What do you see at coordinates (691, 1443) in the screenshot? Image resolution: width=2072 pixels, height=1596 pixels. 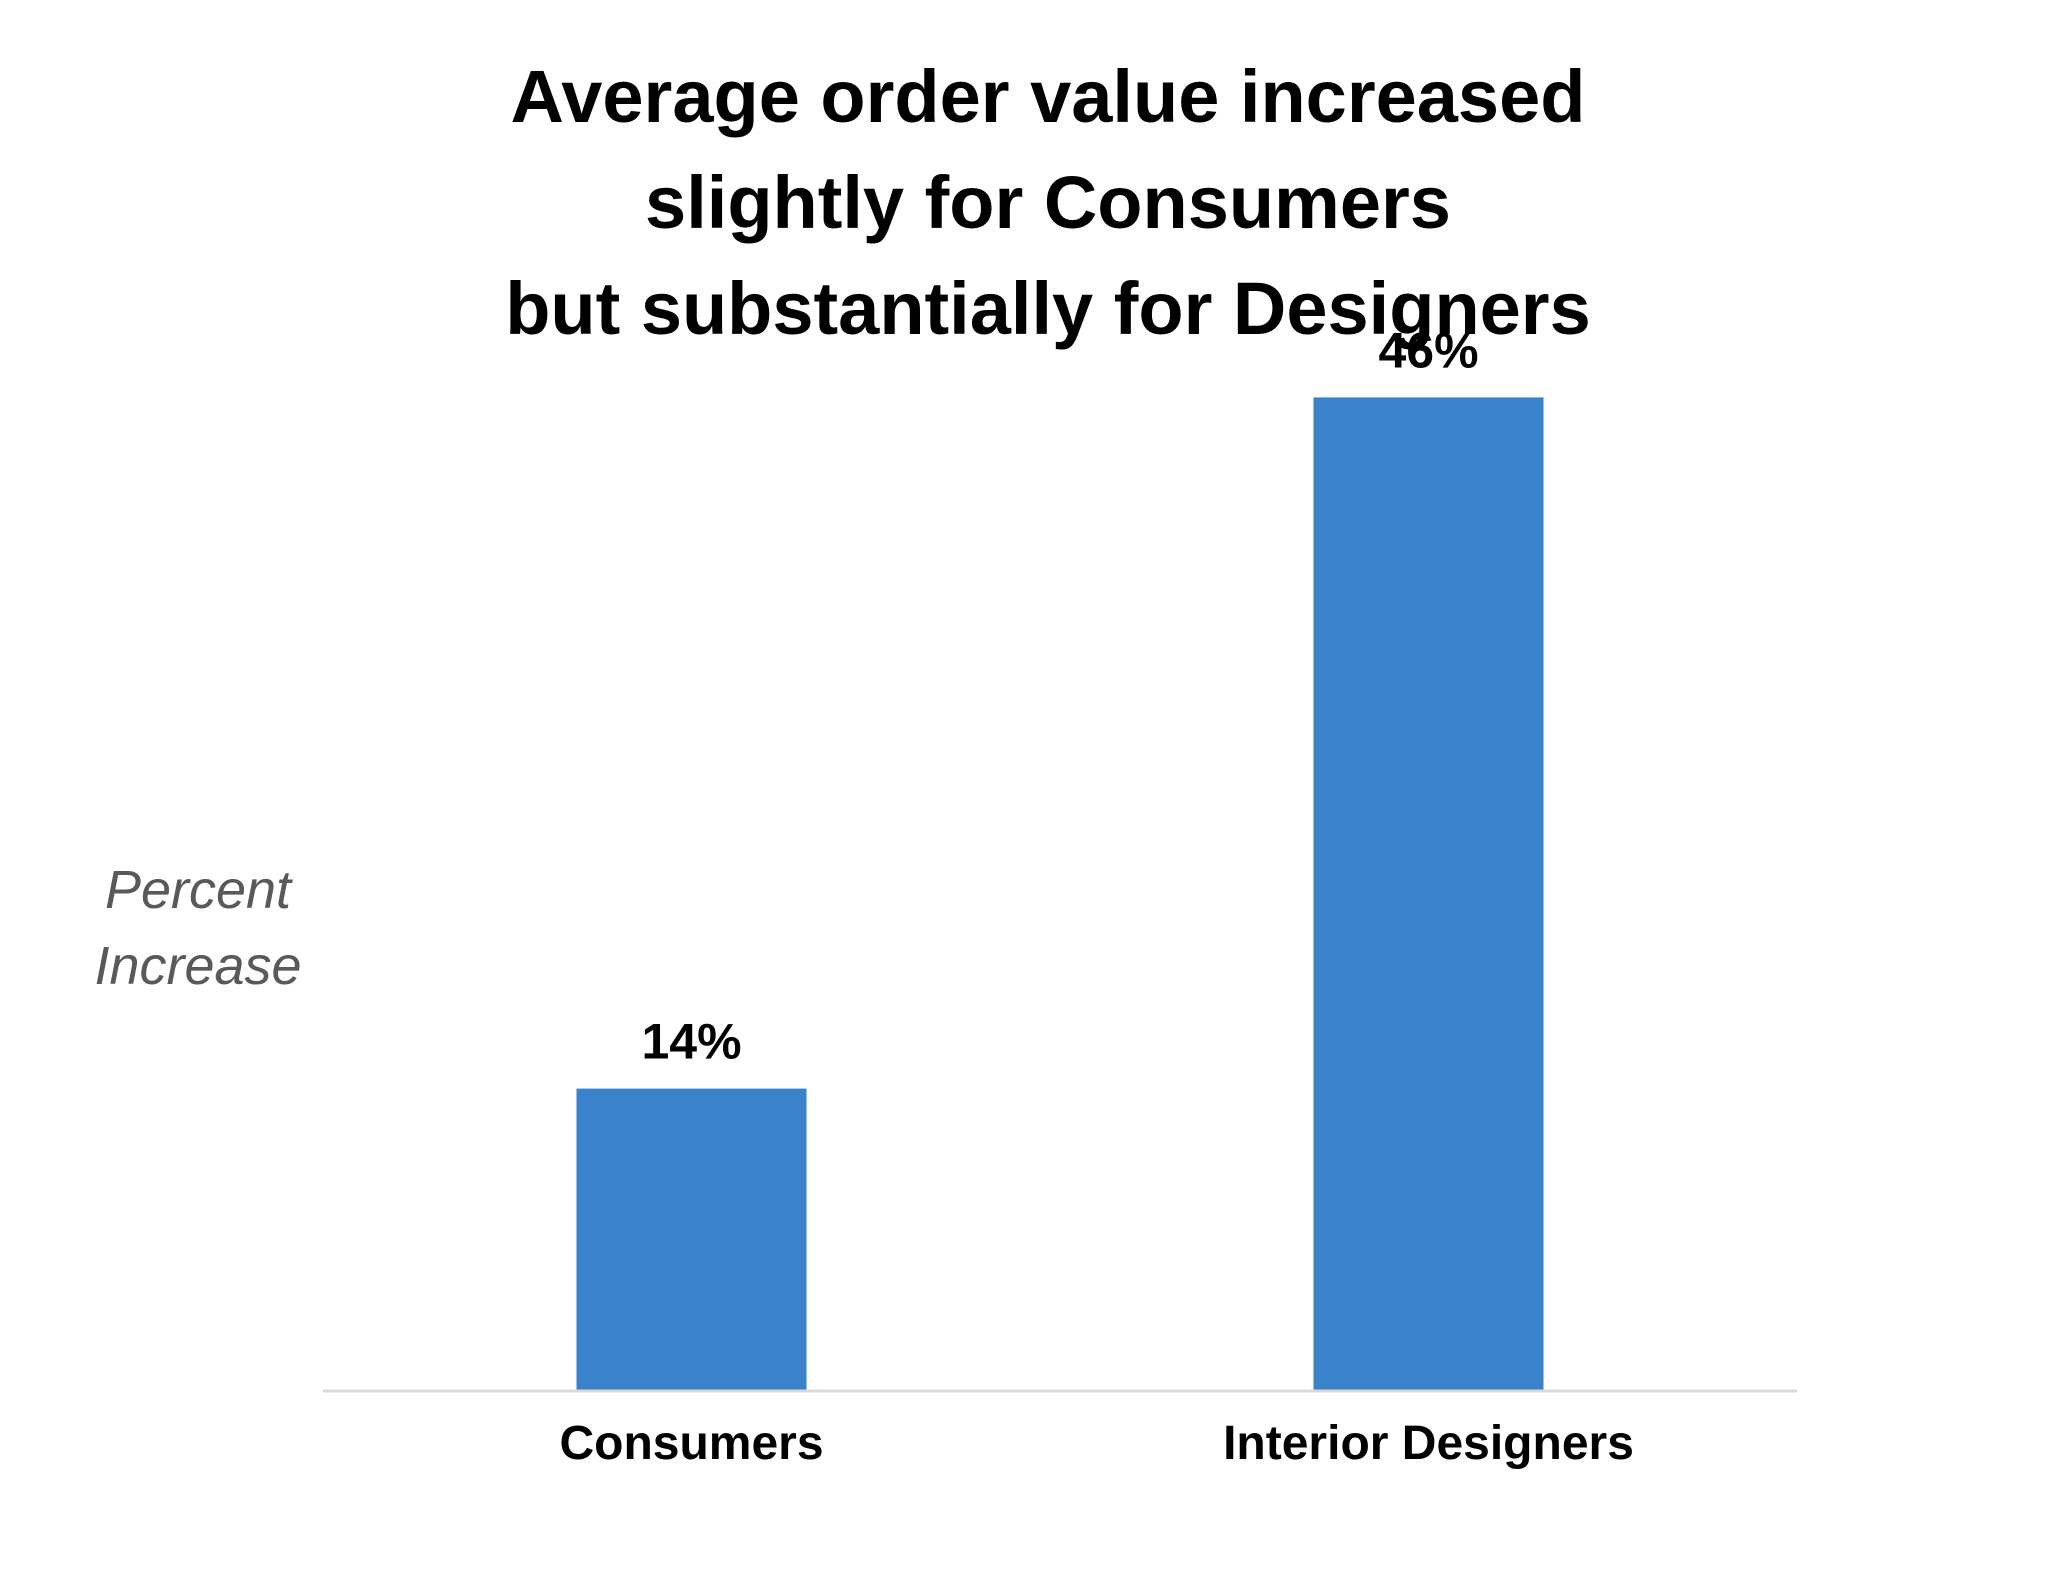 I see `x-tick-label-consumers: Consumers` at bounding box center [691, 1443].